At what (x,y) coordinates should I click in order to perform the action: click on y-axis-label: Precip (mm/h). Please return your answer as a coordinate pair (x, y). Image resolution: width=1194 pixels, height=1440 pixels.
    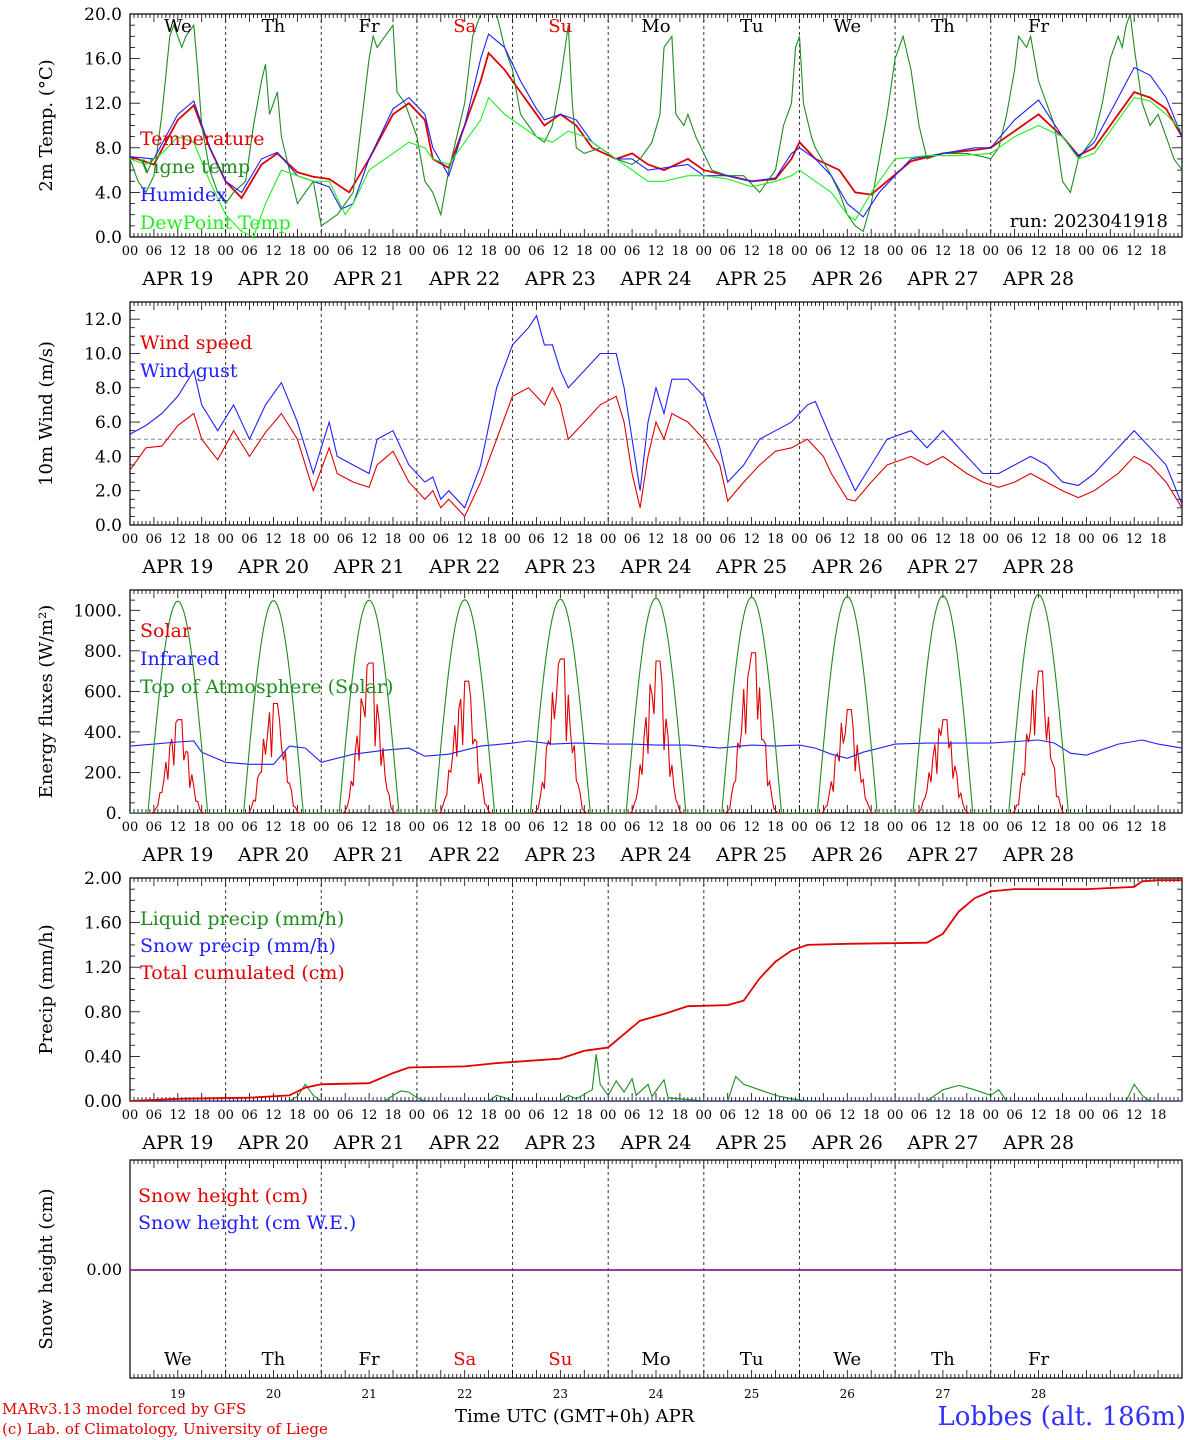
    Looking at the image, I should click on (46, 989).